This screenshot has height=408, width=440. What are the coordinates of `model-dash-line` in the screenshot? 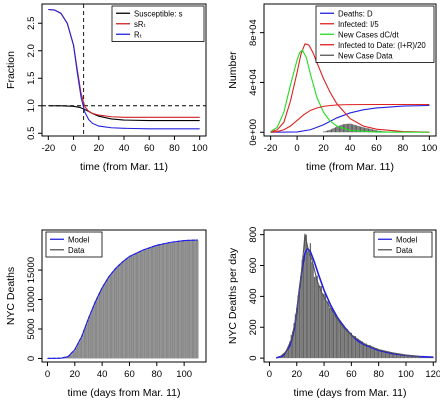 It's located at (122, 299).